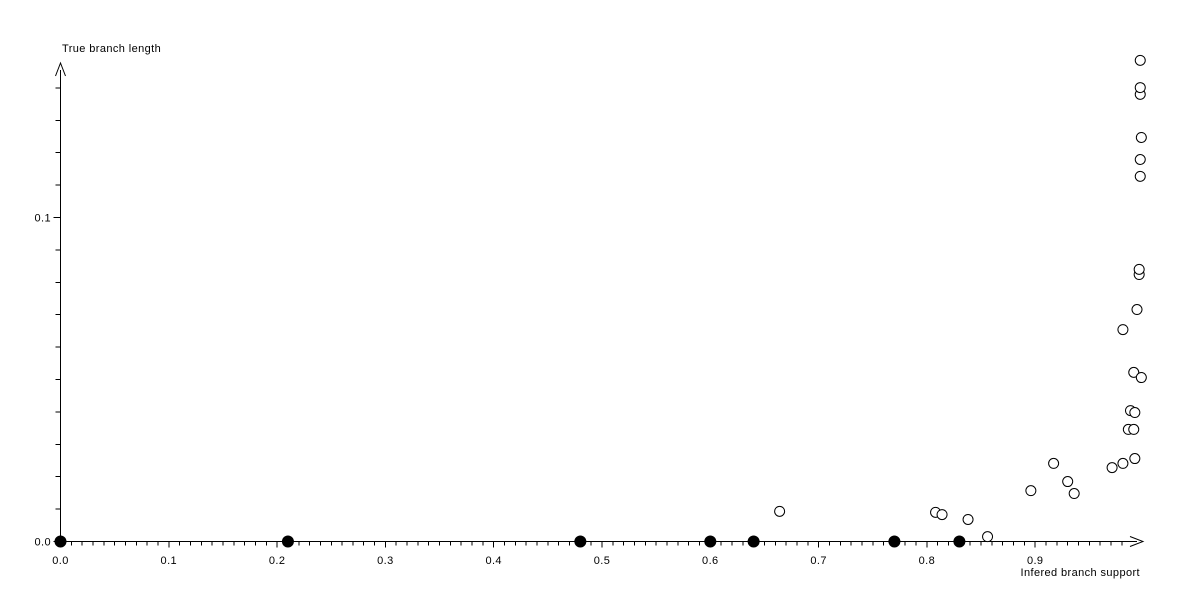 This screenshot has width=1200, height=600. Describe the element at coordinates (60, 69) in the screenshot. I see `y-axis-arrowhead-icon` at that location.